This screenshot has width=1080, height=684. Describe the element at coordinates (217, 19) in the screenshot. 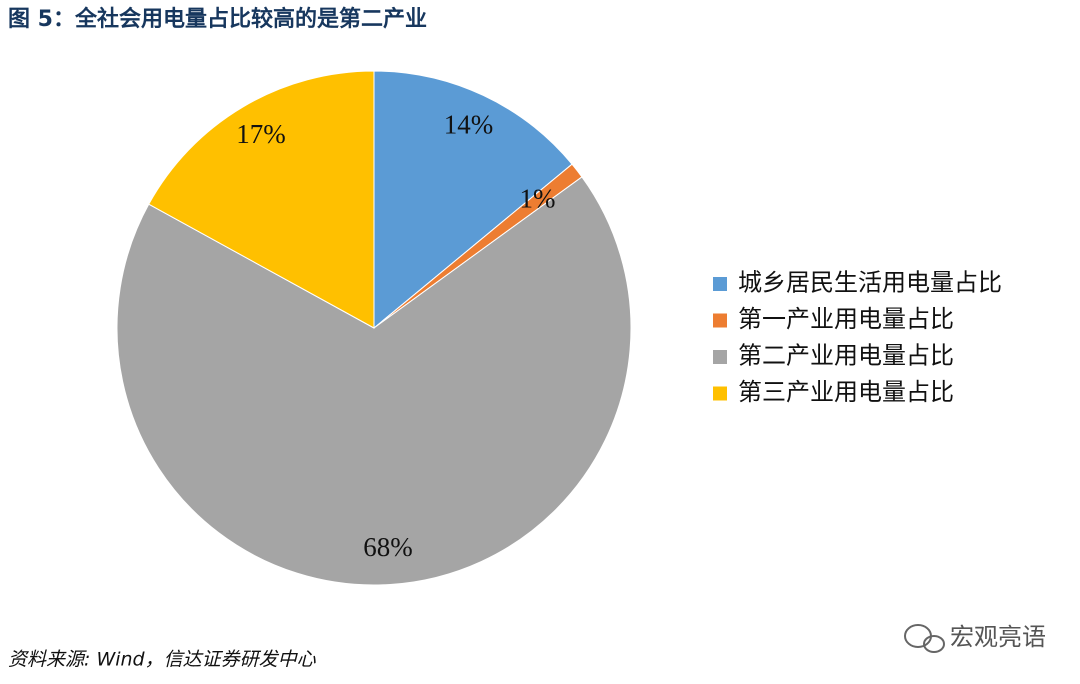

I see `chart-title: 图 5：全社会用电量占比较高的是第二产业` at that location.